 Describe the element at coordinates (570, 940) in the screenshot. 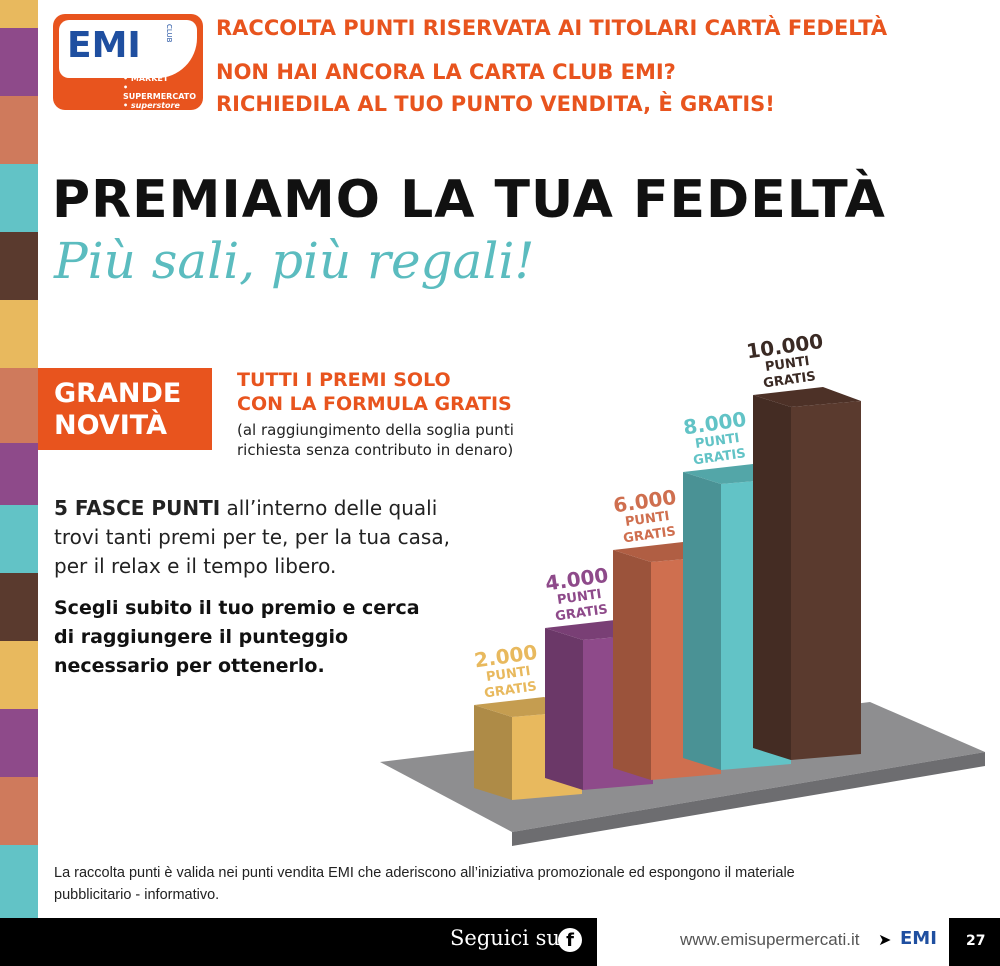

I see `facebook-icon: f` at that location.